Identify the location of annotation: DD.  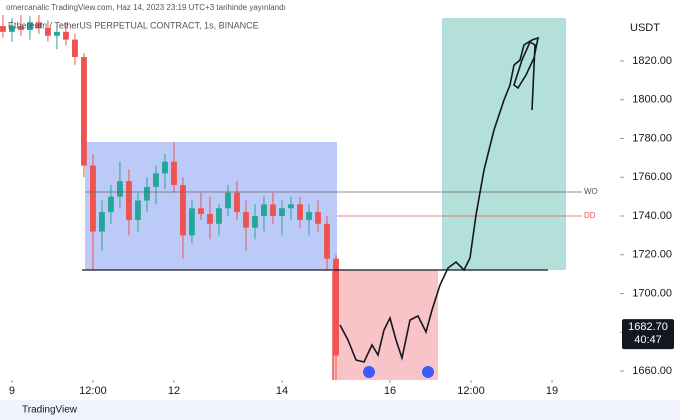
(590, 215).